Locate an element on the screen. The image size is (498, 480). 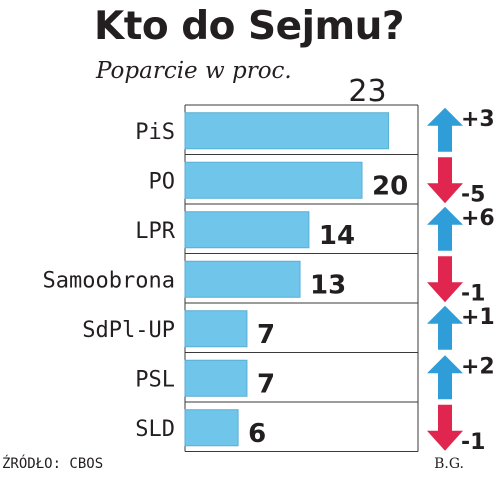
bar-samoobrona is located at coordinates (242, 279).